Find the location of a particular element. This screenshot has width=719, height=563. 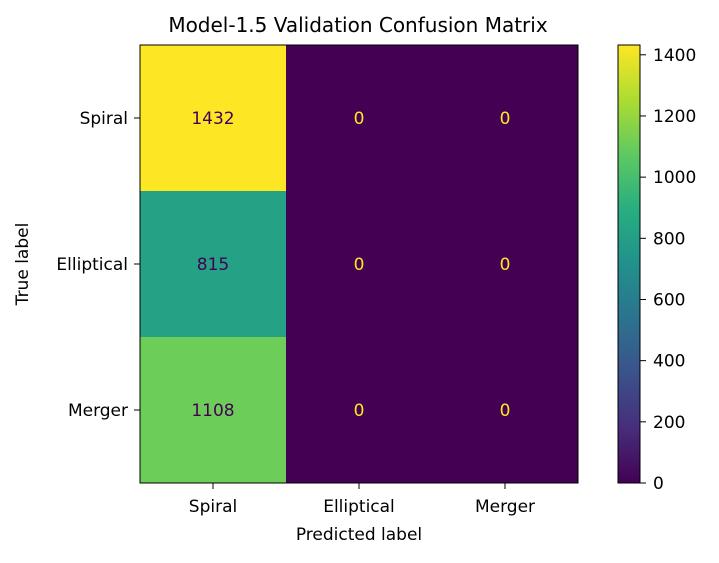

cell-value-label: 815 is located at coordinates (213, 265).